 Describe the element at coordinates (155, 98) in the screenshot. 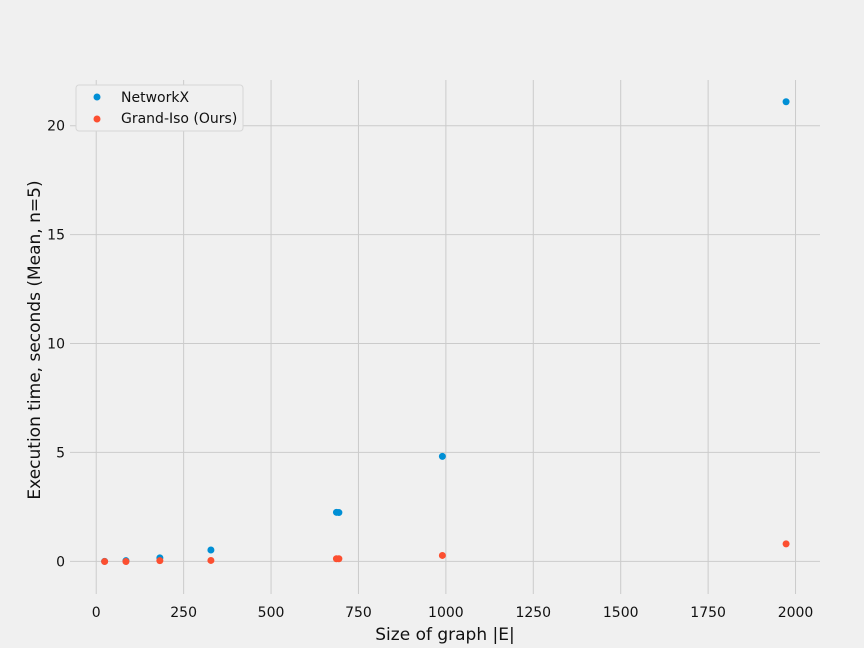

I see `legend-label-networkx: NetworkX` at that location.